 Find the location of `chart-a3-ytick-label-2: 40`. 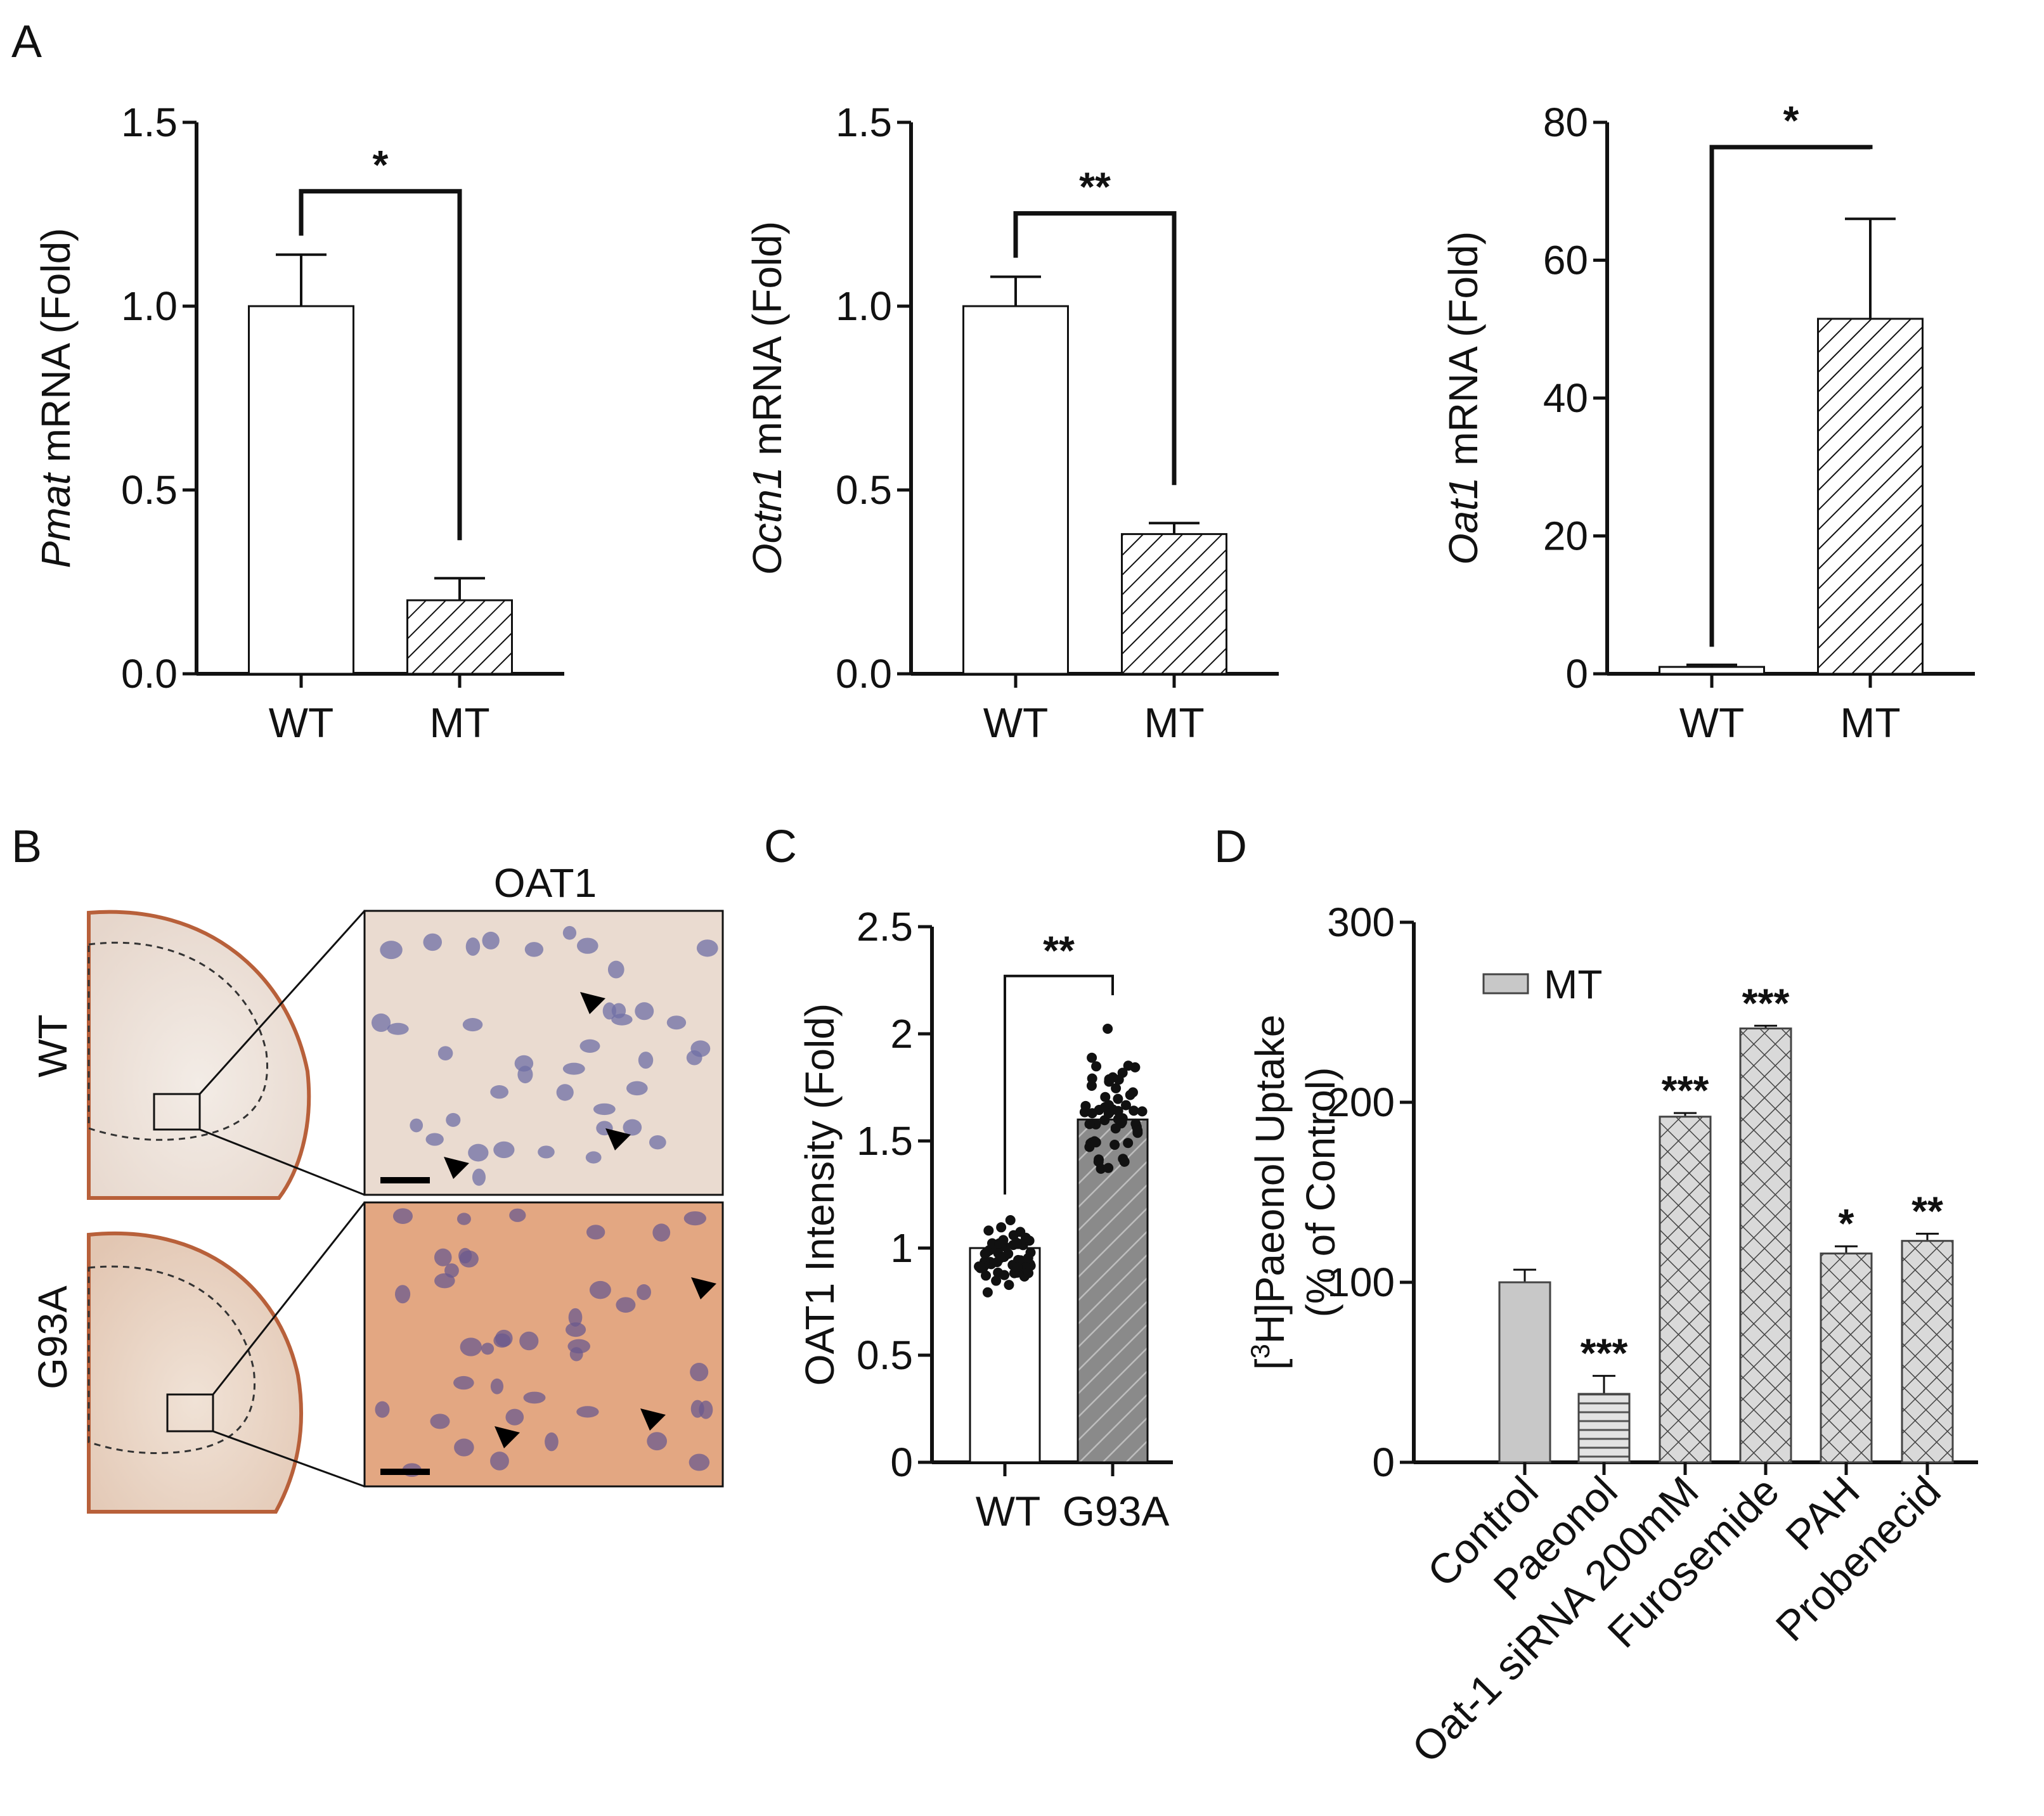

chart-a3-ytick-label-2: 40 is located at coordinates (1565, 398).